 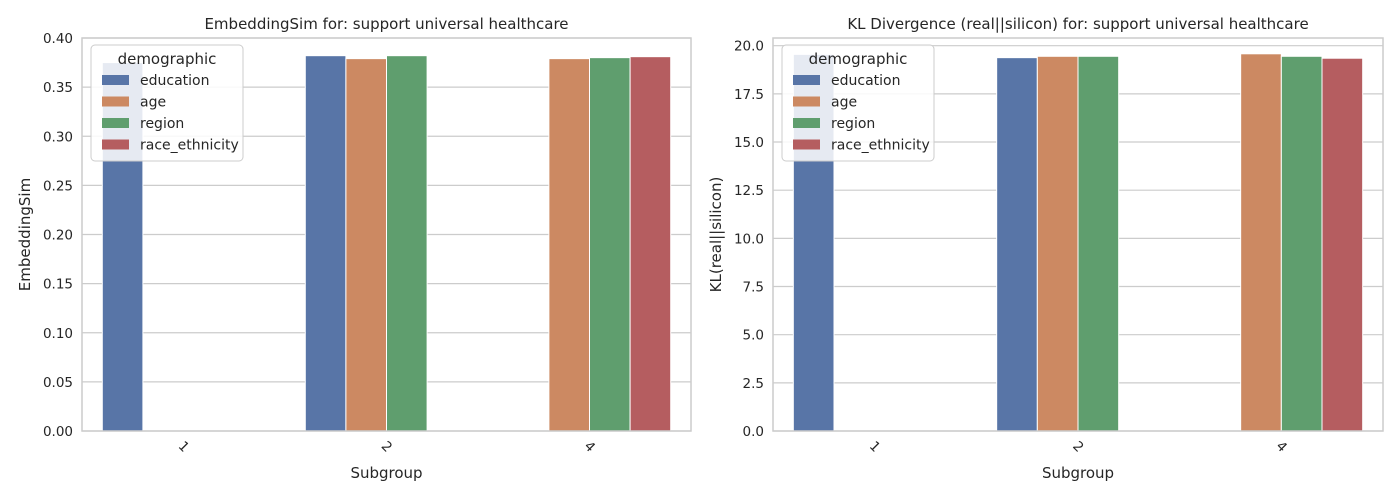 What do you see at coordinates (753, 288) in the screenshot?
I see `y-tick-label: 7.5` at bounding box center [753, 288].